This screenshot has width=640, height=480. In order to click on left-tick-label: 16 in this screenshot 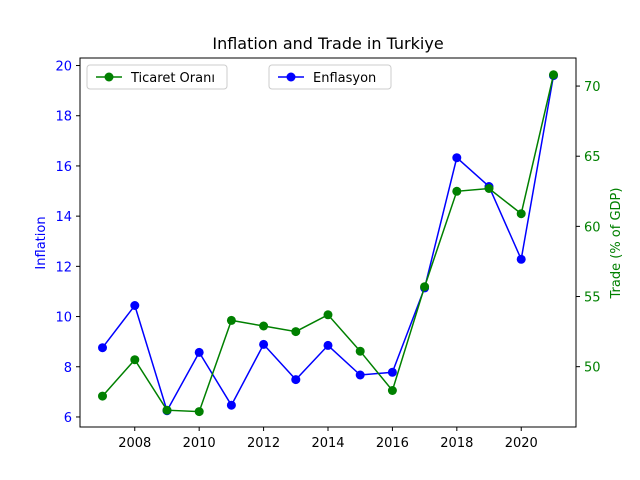, I will do `click(63, 167)`.